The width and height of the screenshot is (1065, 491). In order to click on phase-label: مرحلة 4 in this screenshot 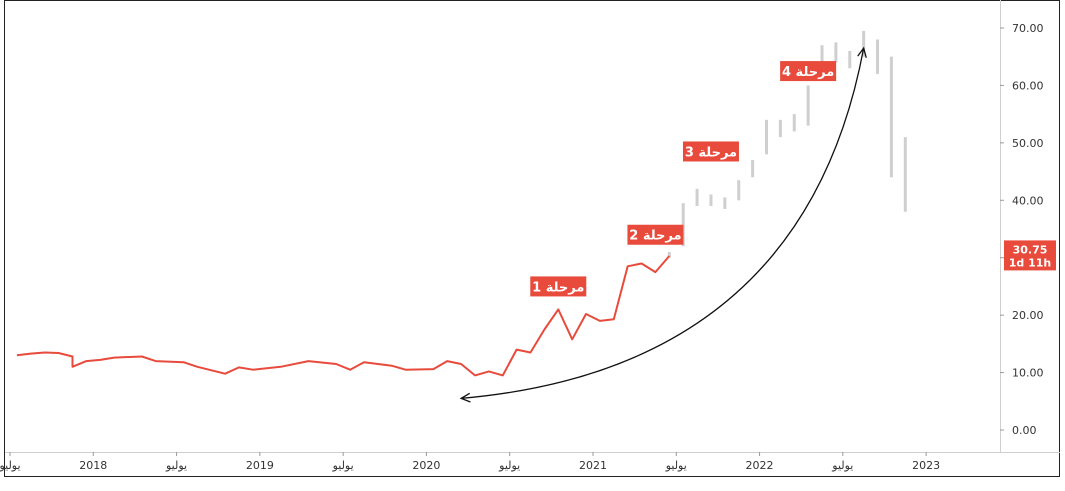, I will do `click(808, 71)`.